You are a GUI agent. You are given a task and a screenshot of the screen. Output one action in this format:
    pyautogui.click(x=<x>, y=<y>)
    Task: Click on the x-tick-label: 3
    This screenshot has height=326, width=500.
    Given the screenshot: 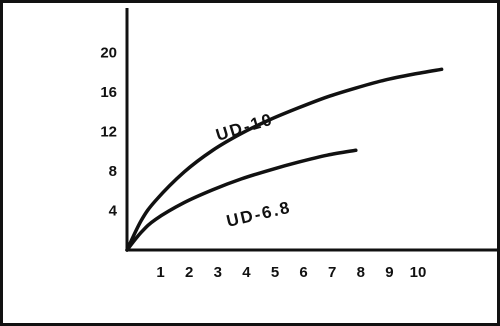 What is the action you would take?
    pyautogui.click(x=218, y=272)
    